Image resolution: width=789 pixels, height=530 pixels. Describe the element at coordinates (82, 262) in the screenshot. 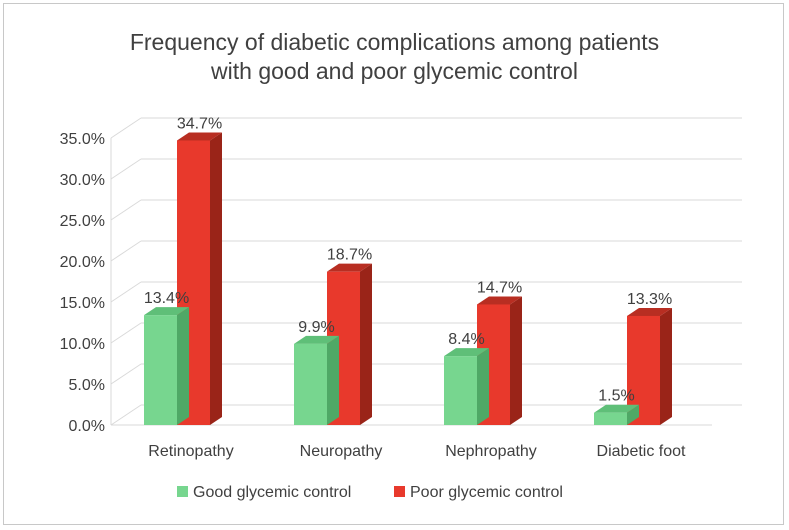

I see `y-tick-label: 20.0%` at that location.